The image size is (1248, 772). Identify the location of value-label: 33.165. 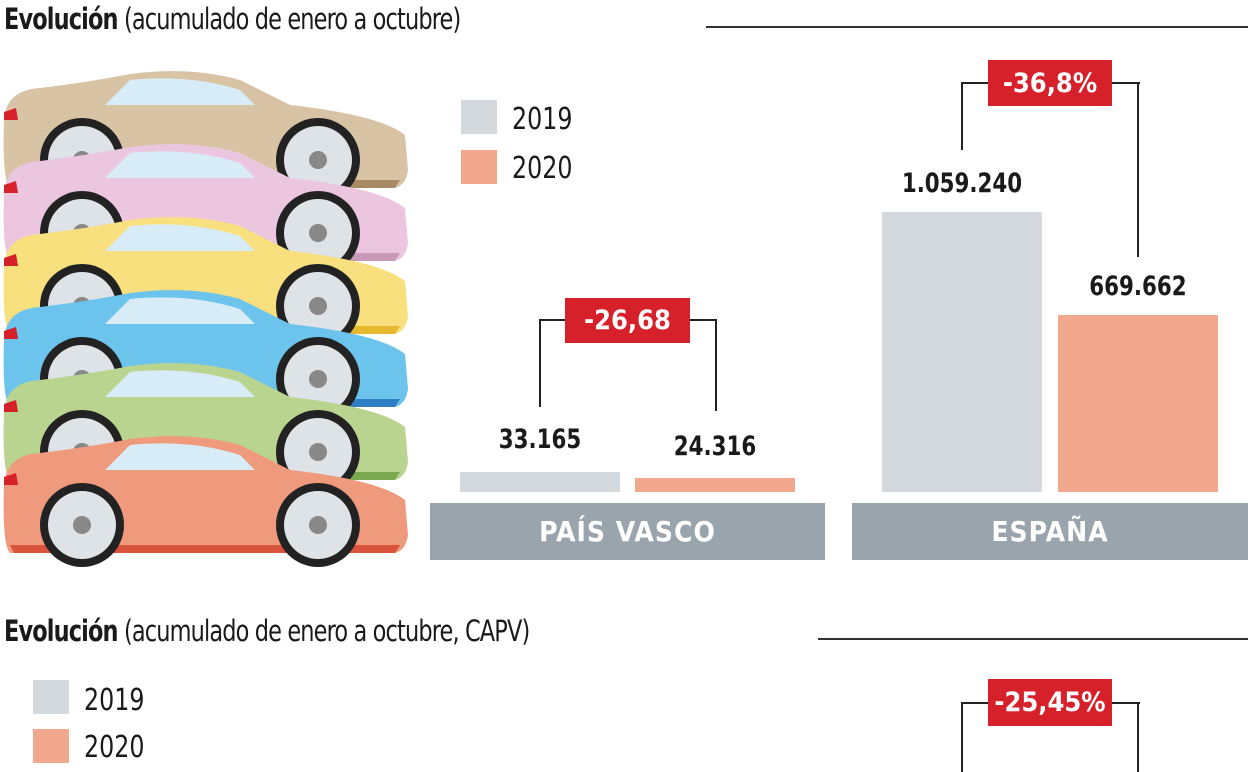
(540, 439).